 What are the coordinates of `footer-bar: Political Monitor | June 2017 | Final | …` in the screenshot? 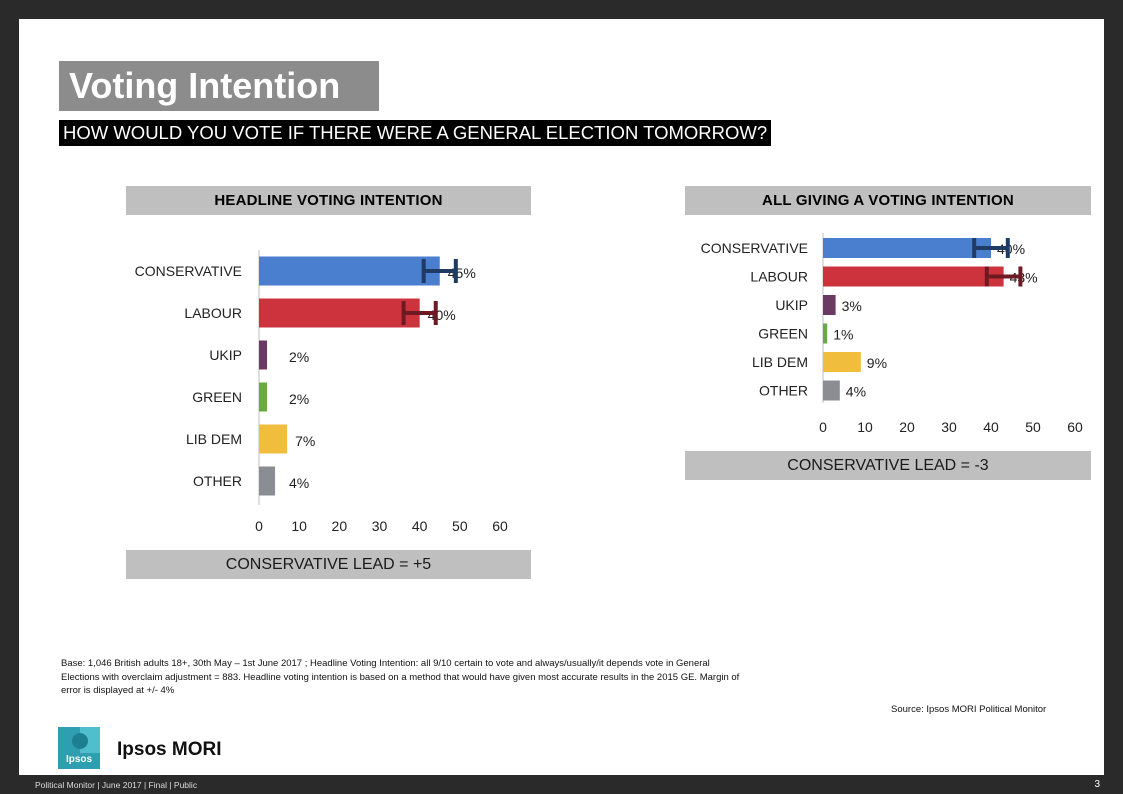 It's located at (561, 784).